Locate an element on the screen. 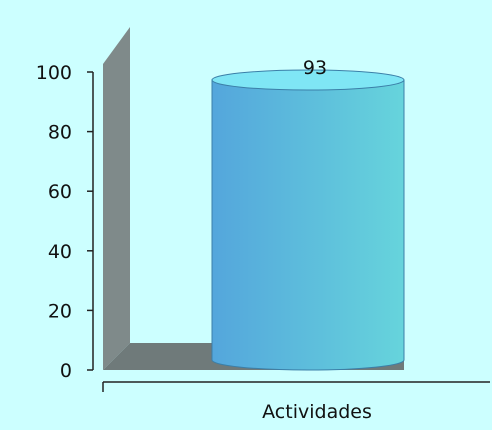 The height and width of the screenshot is (435, 492). x-axis: Actividades is located at coordinates (296, 402).